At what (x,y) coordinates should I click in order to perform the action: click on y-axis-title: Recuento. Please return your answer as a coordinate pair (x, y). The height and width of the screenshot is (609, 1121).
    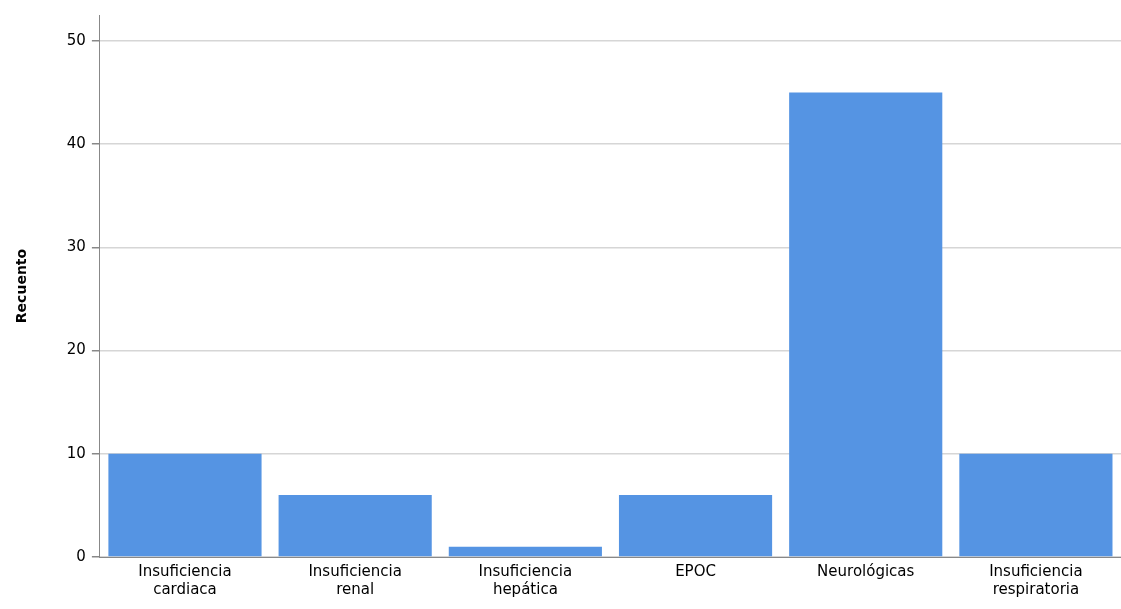
    Looking at the image, I should click on (21, 286).